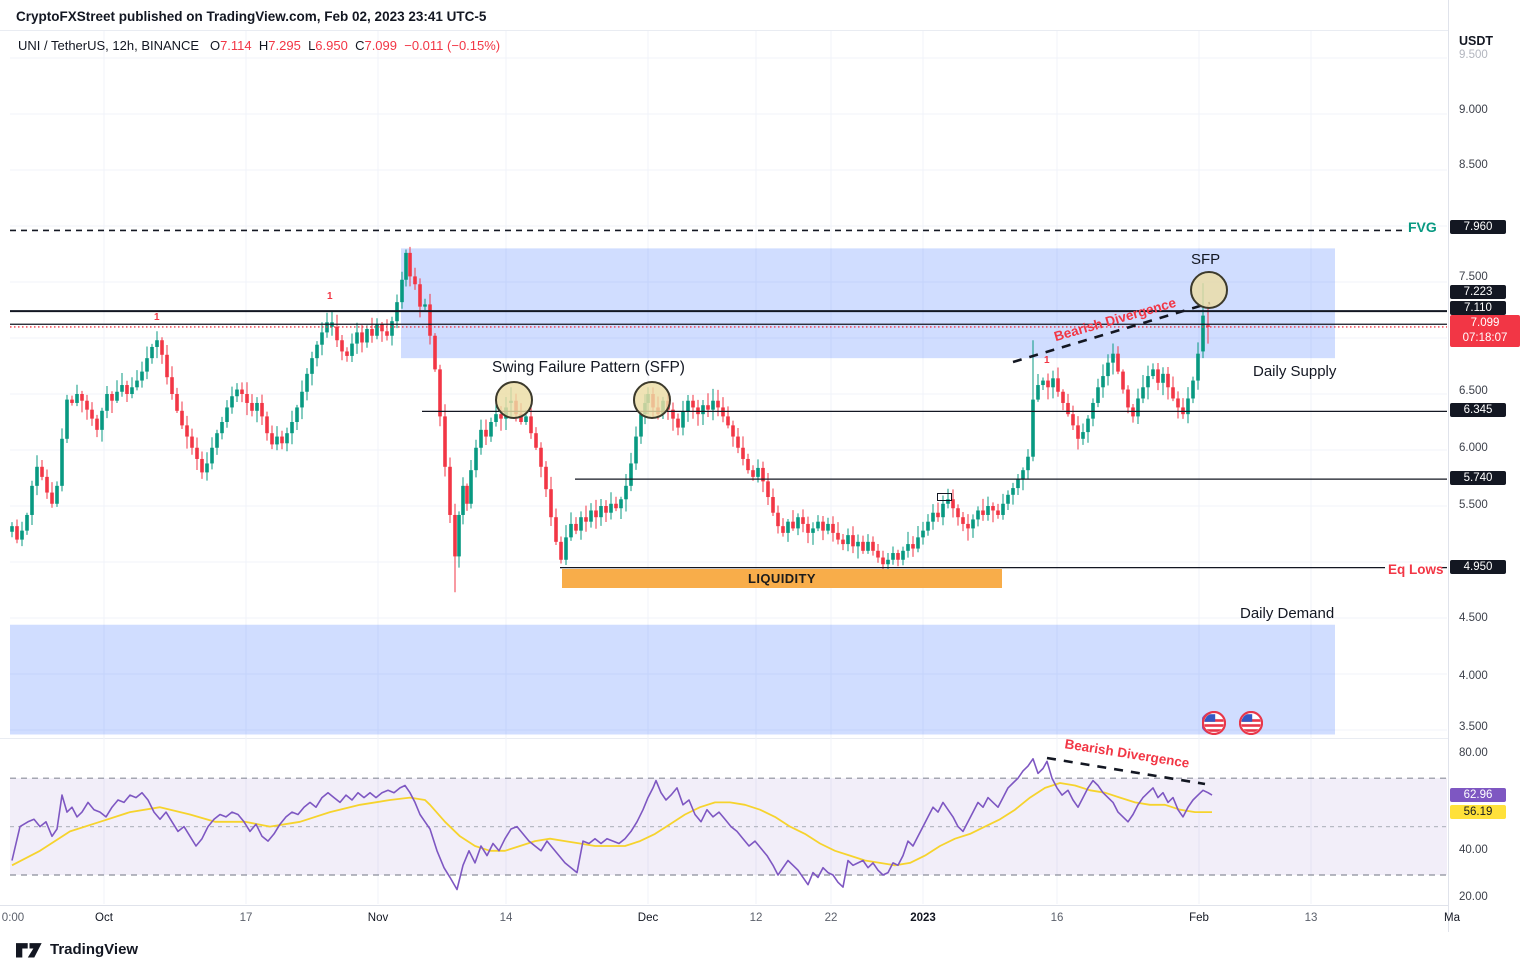 This screenshot has height=968, width=1536. What do you see at coordinates (1287, 613) in the screenshot?
I see `daily-demand-label: Daily Demand` at bounding box center [1287, 613].